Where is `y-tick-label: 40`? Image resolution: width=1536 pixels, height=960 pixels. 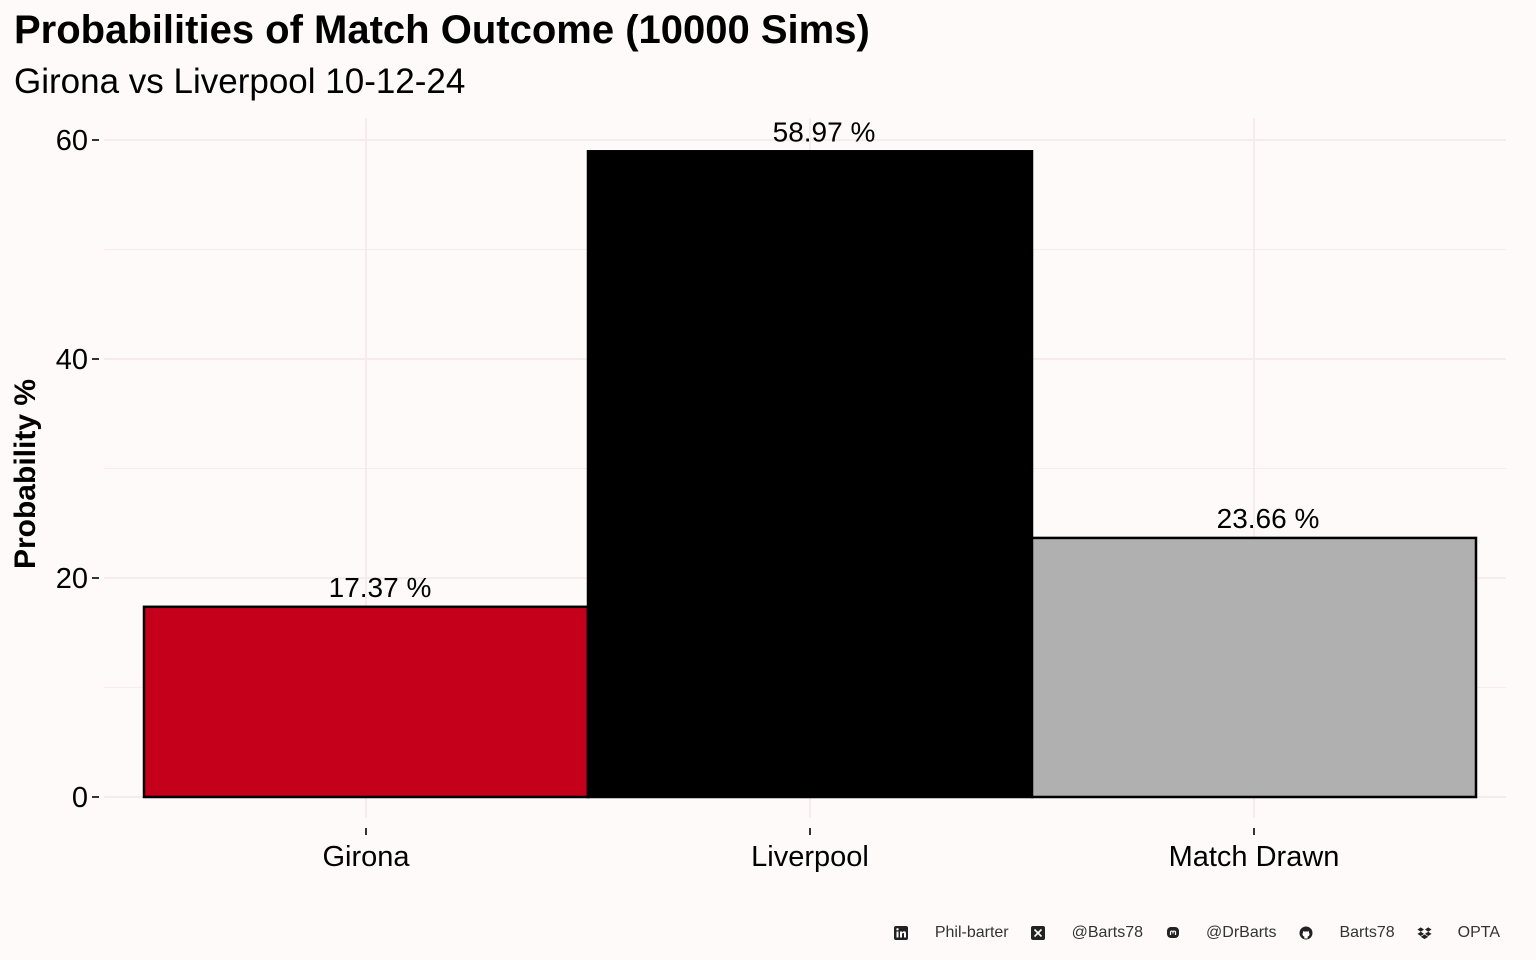
y-tick-label: 40 is located at coordinates (72, 360).